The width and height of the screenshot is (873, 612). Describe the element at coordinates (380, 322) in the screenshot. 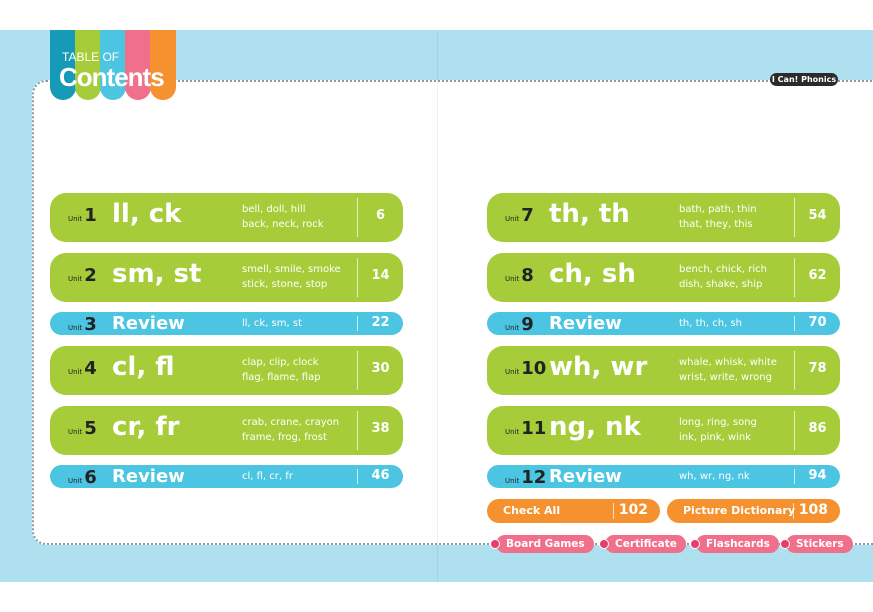

I see `page-number: 22` at that location.